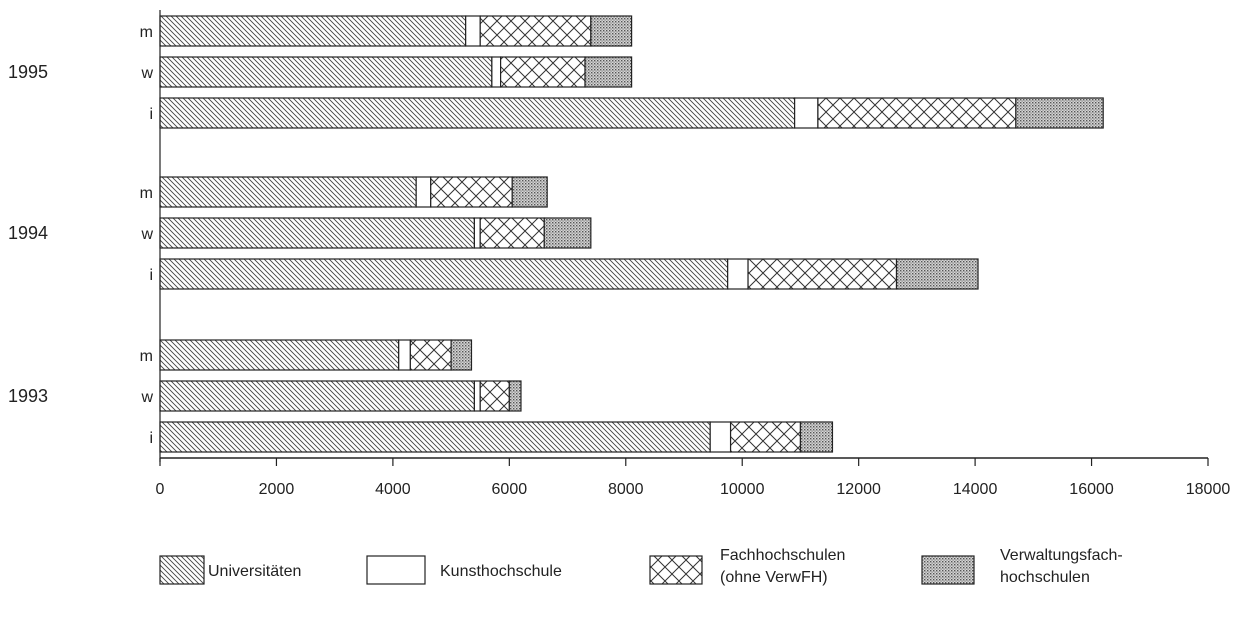 This screenshot has width=1242, height=620. Describe the element at coordinates (1045, 577) in the screenshot. I see `legend-label-4-line-2: hochschulen` at that location.